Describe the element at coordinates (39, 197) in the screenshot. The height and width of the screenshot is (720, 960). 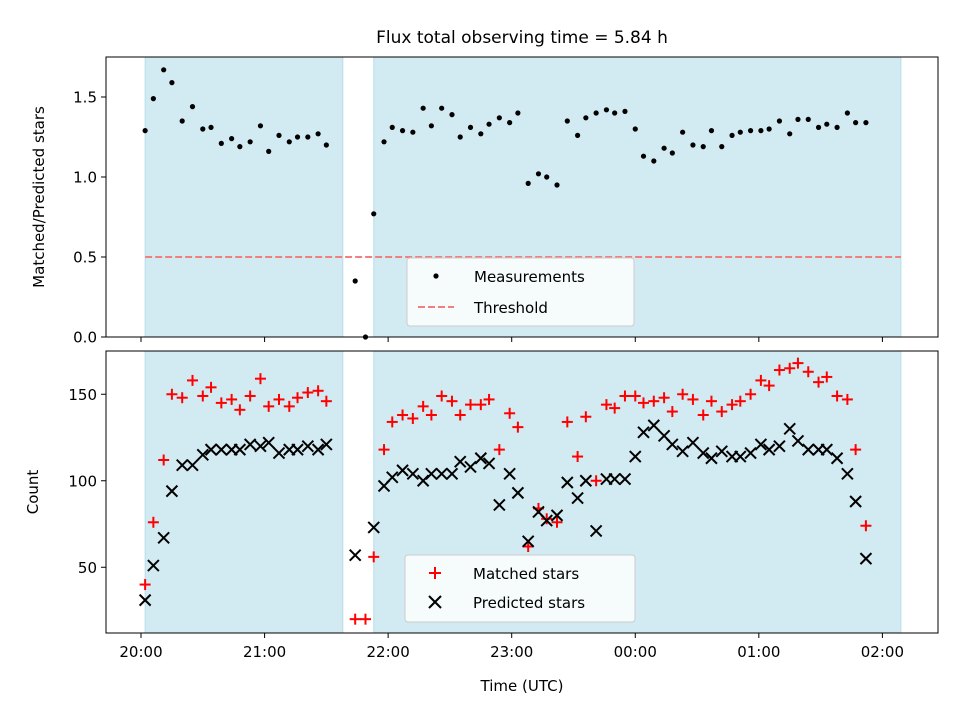
I see `ratio-y-axis-label: Matched/Predicted stars` at that location.